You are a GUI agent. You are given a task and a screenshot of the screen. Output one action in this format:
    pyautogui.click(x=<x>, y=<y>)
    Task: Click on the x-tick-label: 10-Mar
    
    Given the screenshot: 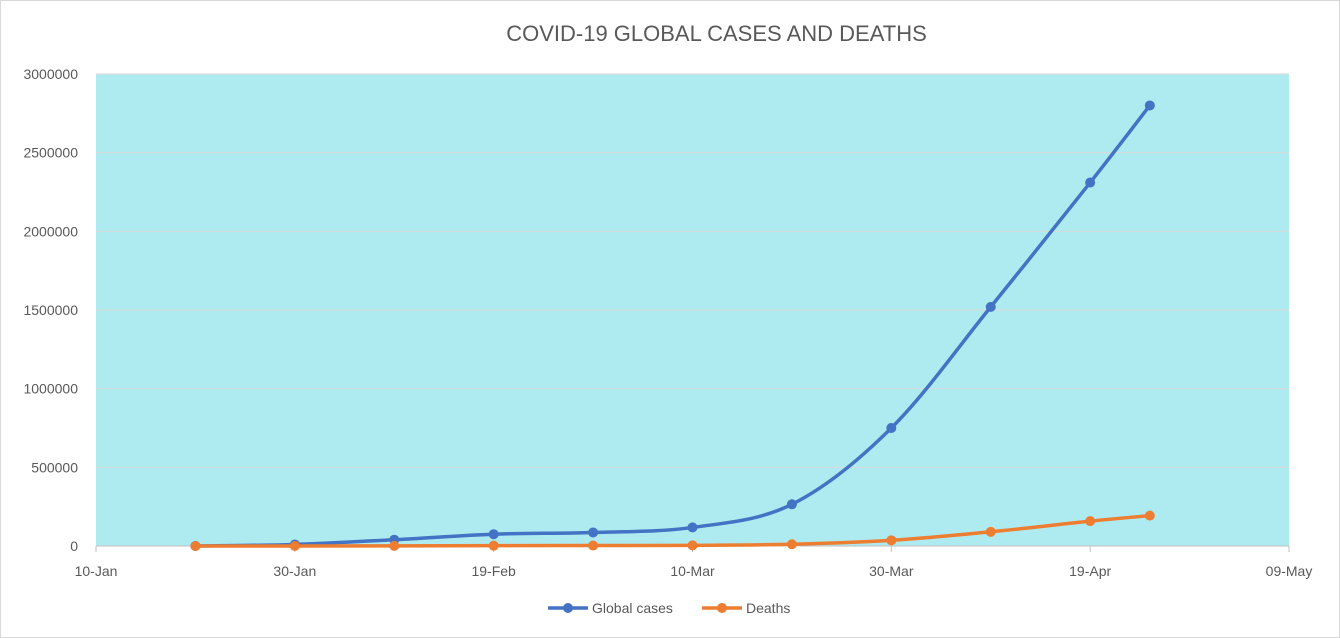 What is the action you would take?
    pyautogui.click(x=692, y=571)
    